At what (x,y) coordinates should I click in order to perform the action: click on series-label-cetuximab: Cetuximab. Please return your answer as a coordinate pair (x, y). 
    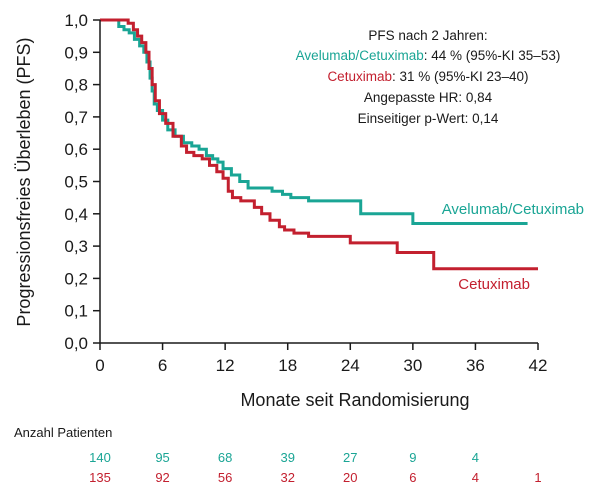
    Looking at the image, I should click on (494, 284).